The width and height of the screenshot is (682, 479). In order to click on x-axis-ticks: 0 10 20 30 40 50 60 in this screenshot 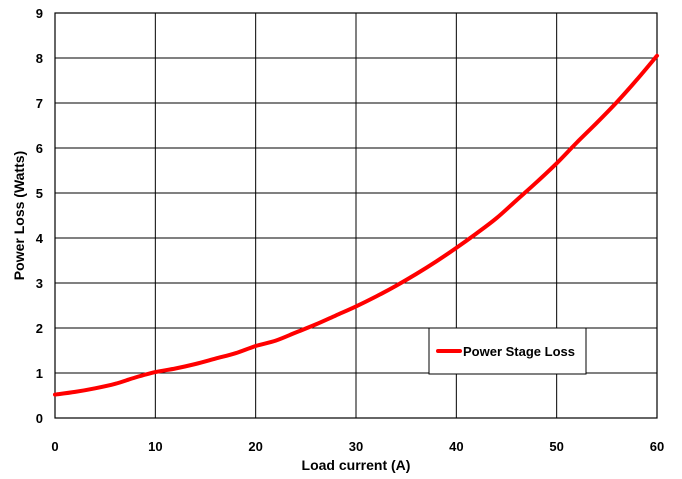, I will do `click(357, 446)`.